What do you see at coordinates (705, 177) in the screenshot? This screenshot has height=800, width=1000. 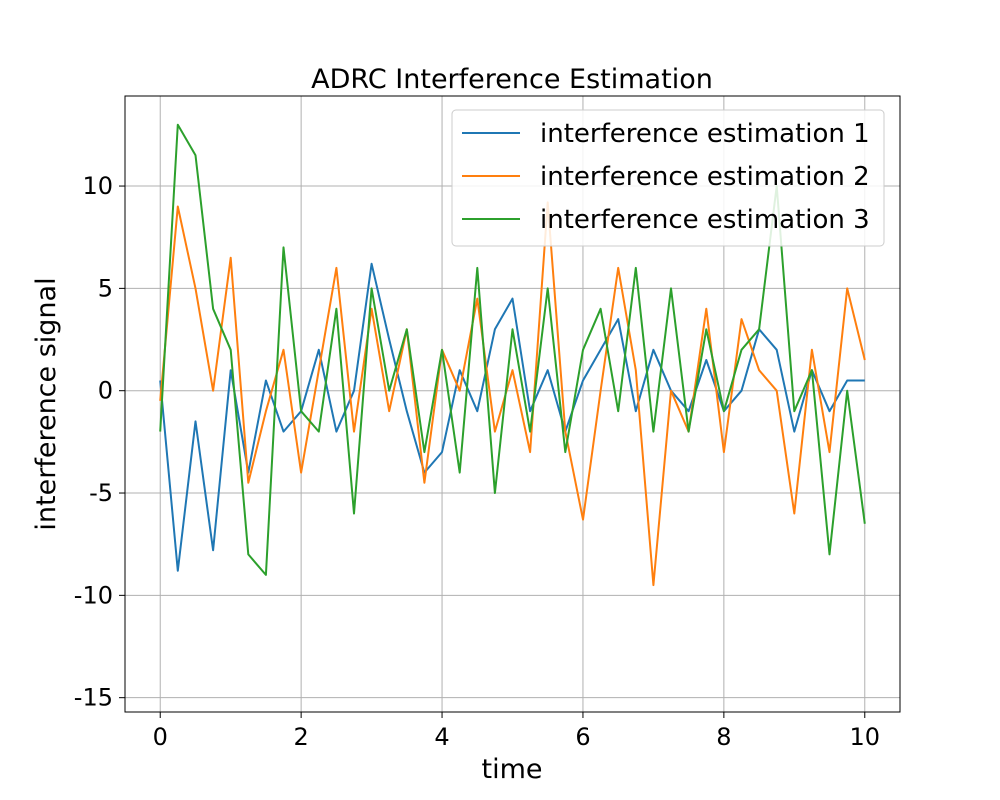 I see `legend-label-2: interference estimation 2` at bounding box center [705, 177].